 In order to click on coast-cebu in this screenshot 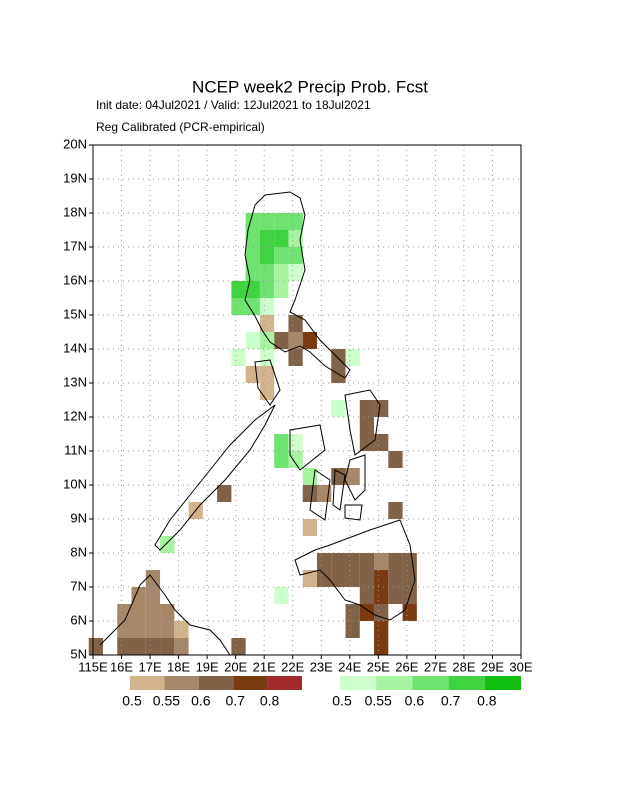, I will do `click(339, 490)`.